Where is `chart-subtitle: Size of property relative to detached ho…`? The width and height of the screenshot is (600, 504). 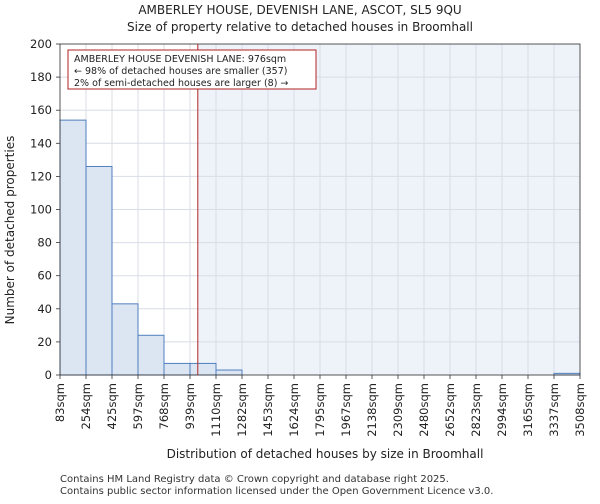
chart-subtitle: Size of property relative to detached ho… is located at coordinates (300, 27).